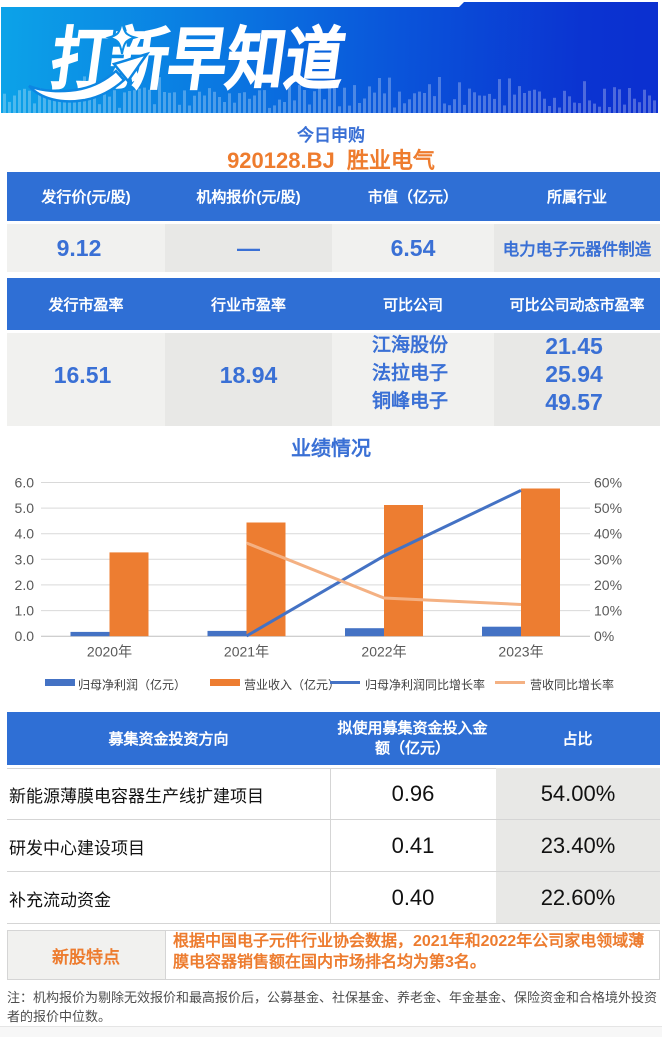 The width and height of the screenshot is (662, 1037). Describe the element at coordinates (520, 652) in the screenshot. I see `svg-text: 2023年` at that location.